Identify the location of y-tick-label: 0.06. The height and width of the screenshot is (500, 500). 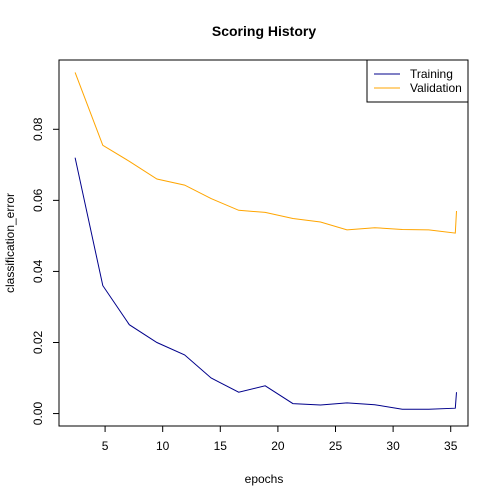
(38, 200).